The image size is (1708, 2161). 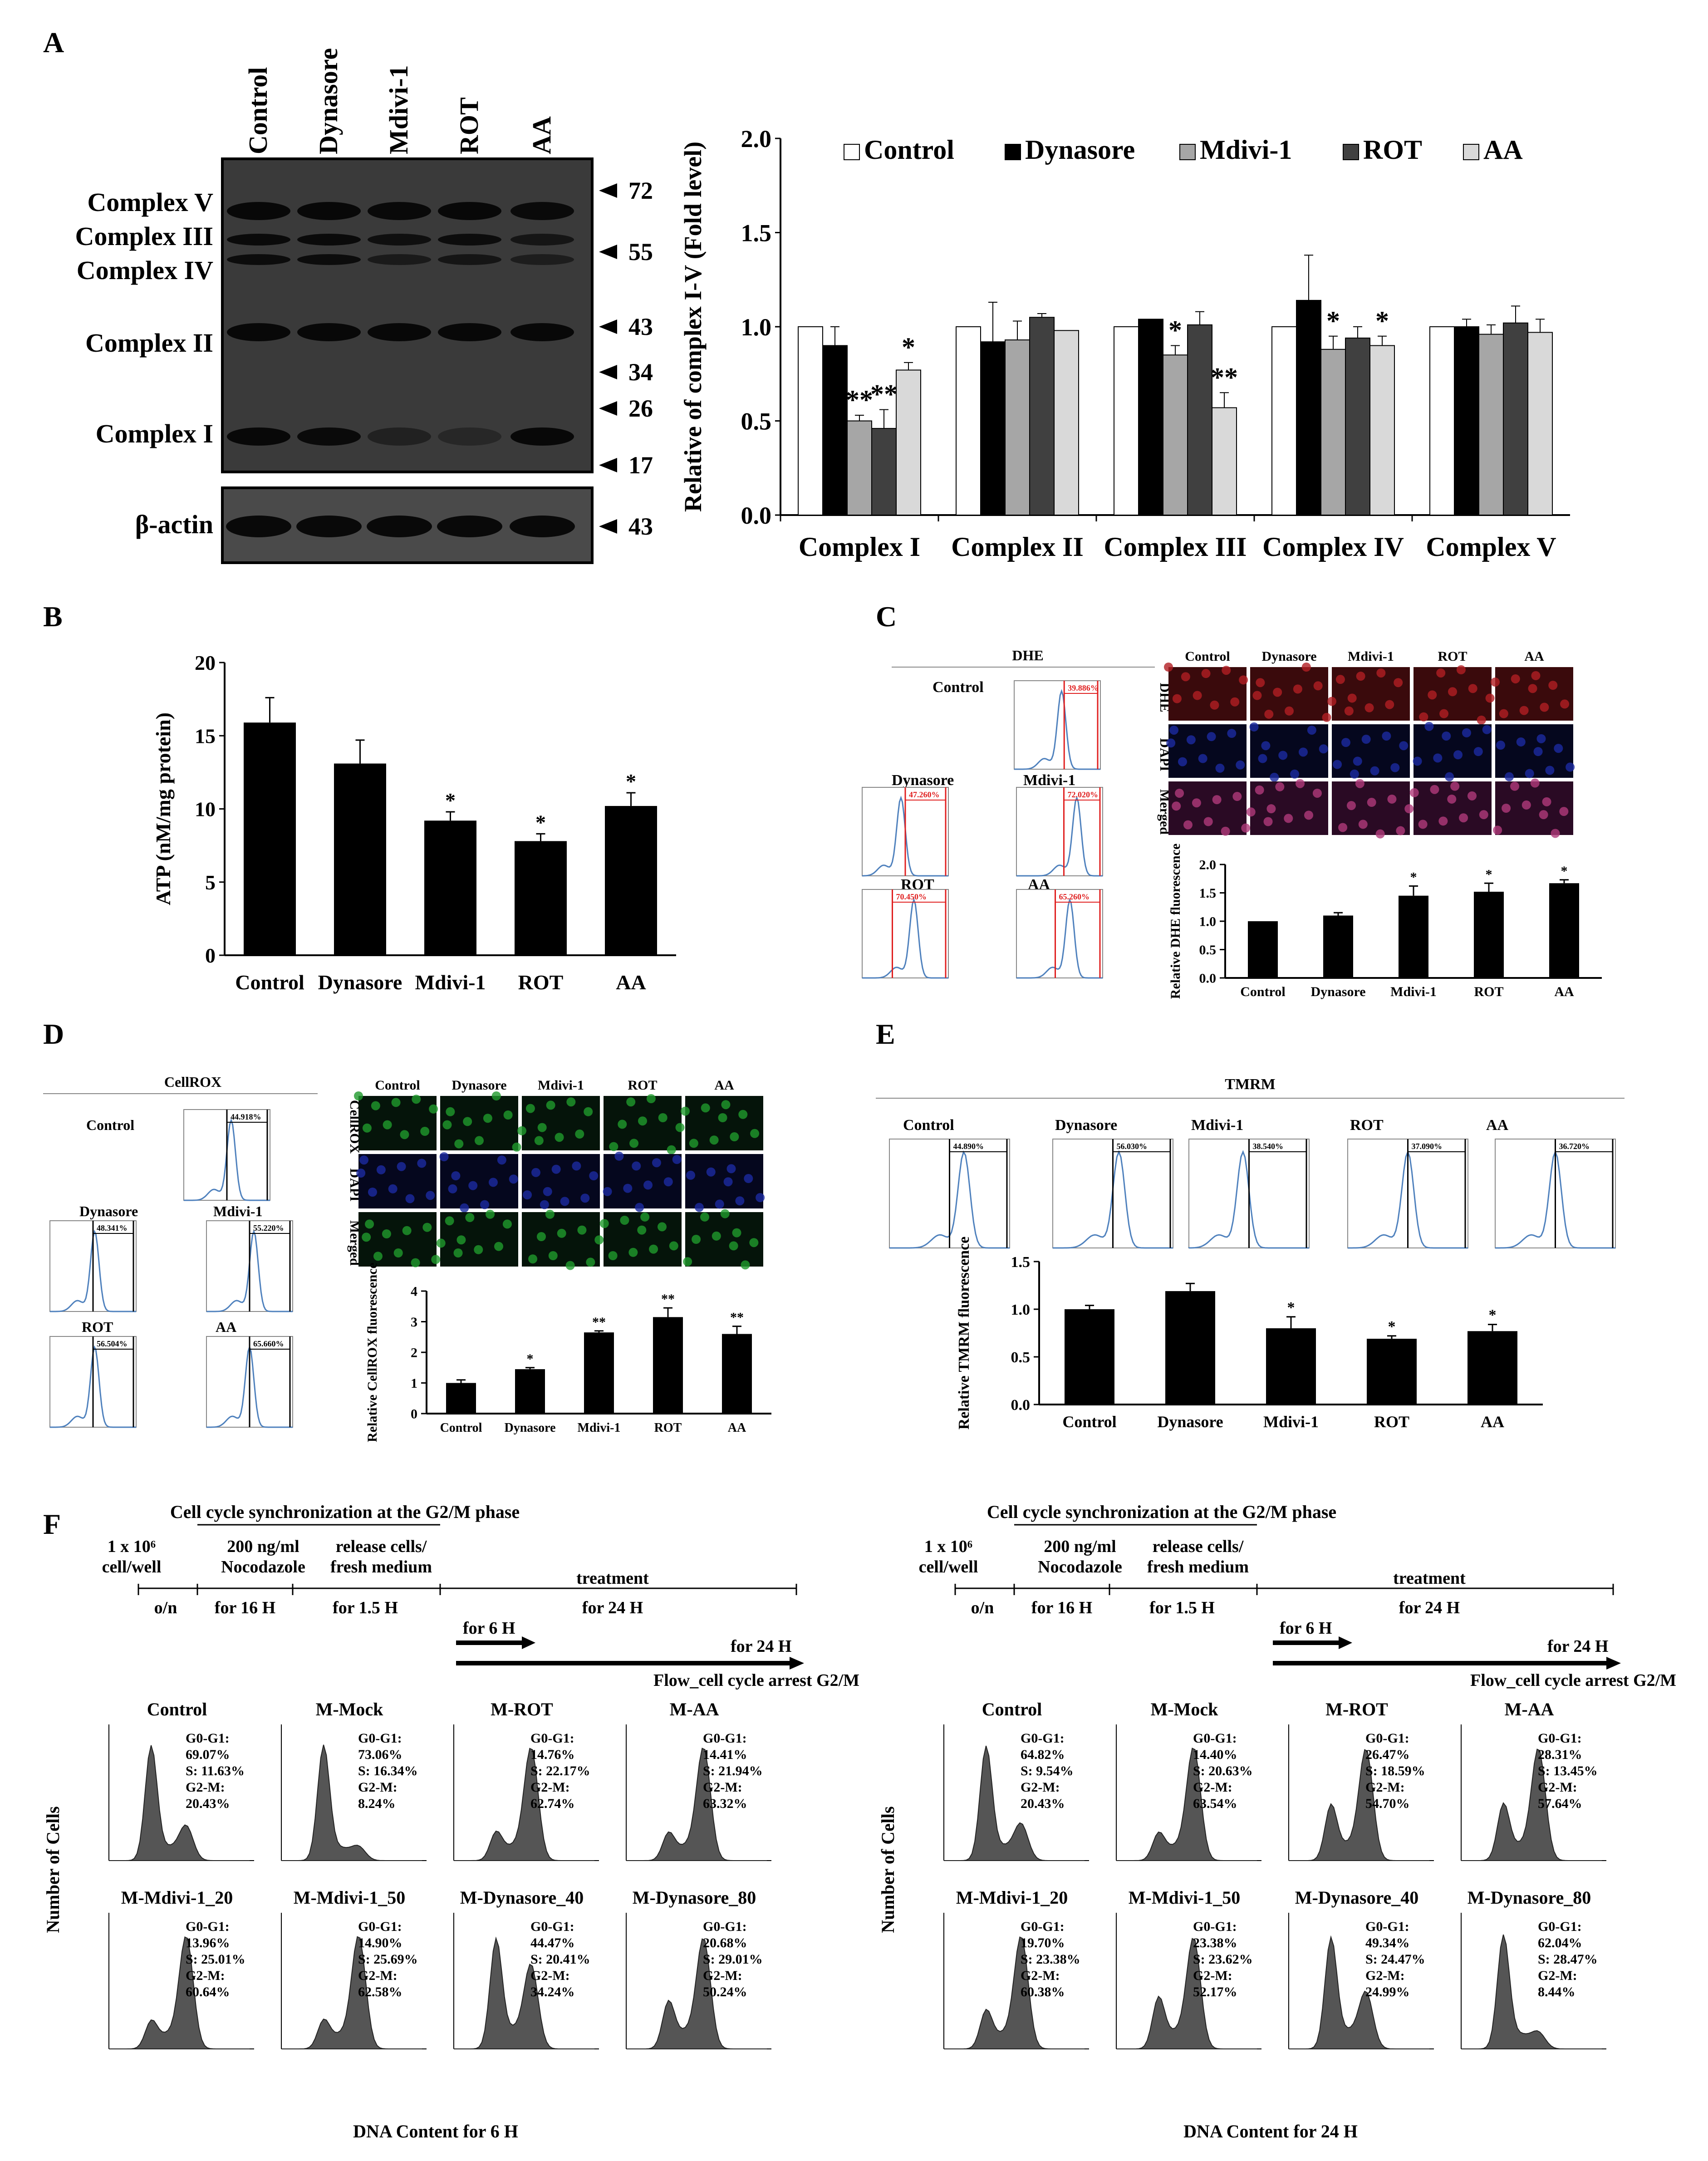 What do you see at coordinates (1392, 1326) in the screenshot?
I see `chartE-significance: *` at bounding box center [1392, 1326].